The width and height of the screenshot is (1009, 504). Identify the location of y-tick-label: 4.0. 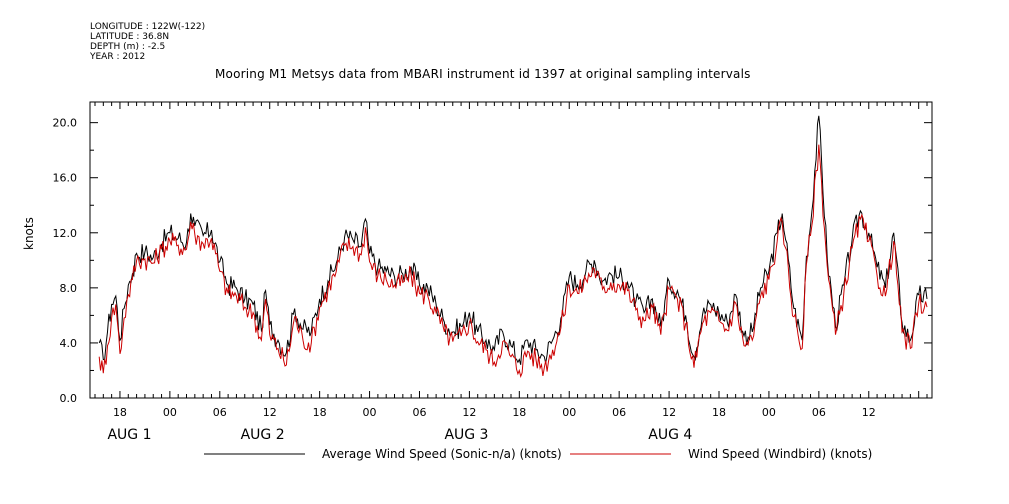
(69, 343).